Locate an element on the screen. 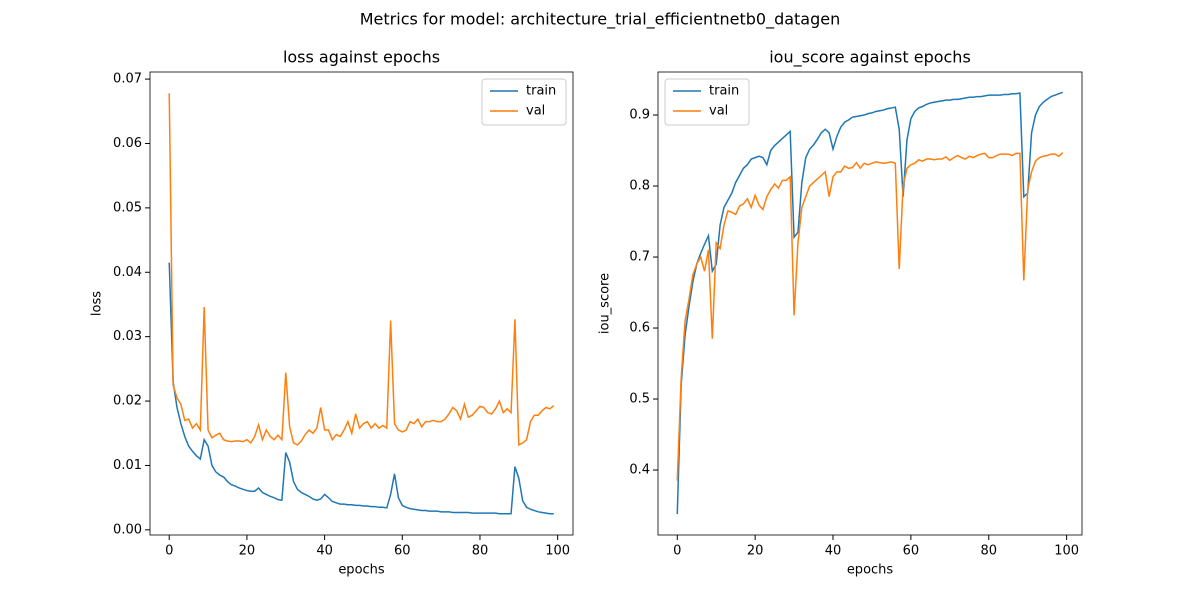 This screenshot has width=1200, height=600. y-tick-label: 0.9 is located at coordinates (639, 115).